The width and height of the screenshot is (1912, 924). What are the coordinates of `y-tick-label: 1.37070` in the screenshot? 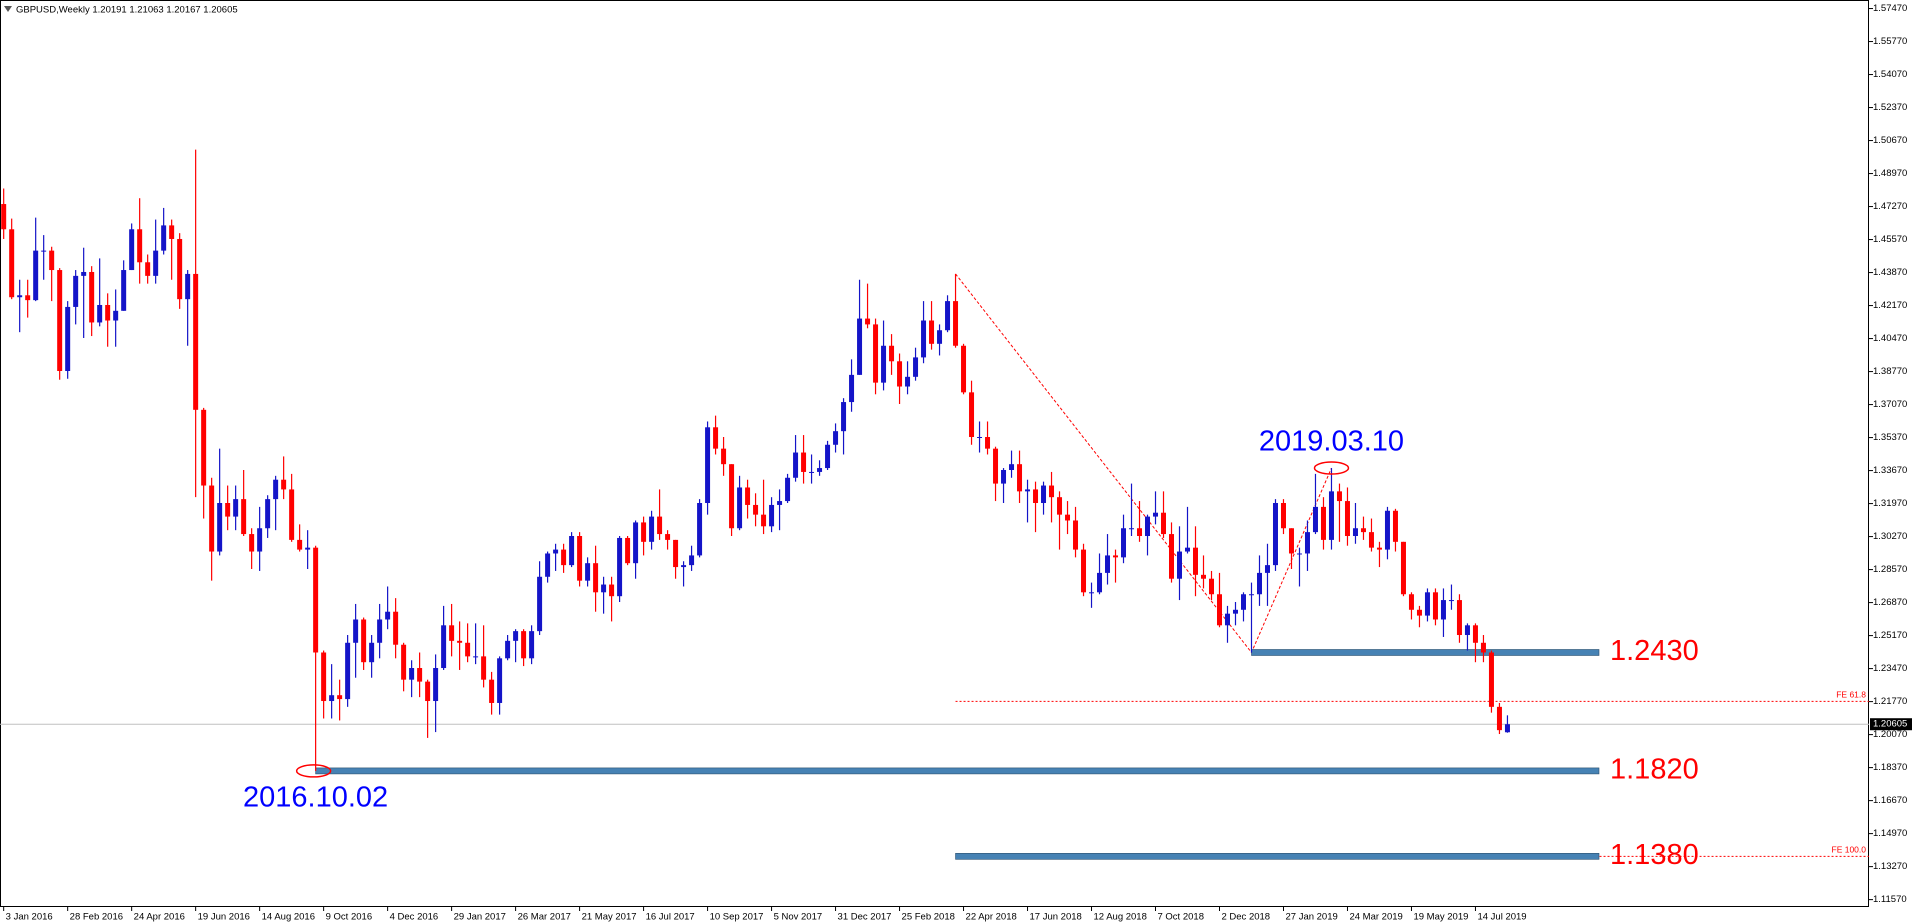 It's located at (1890, 404).